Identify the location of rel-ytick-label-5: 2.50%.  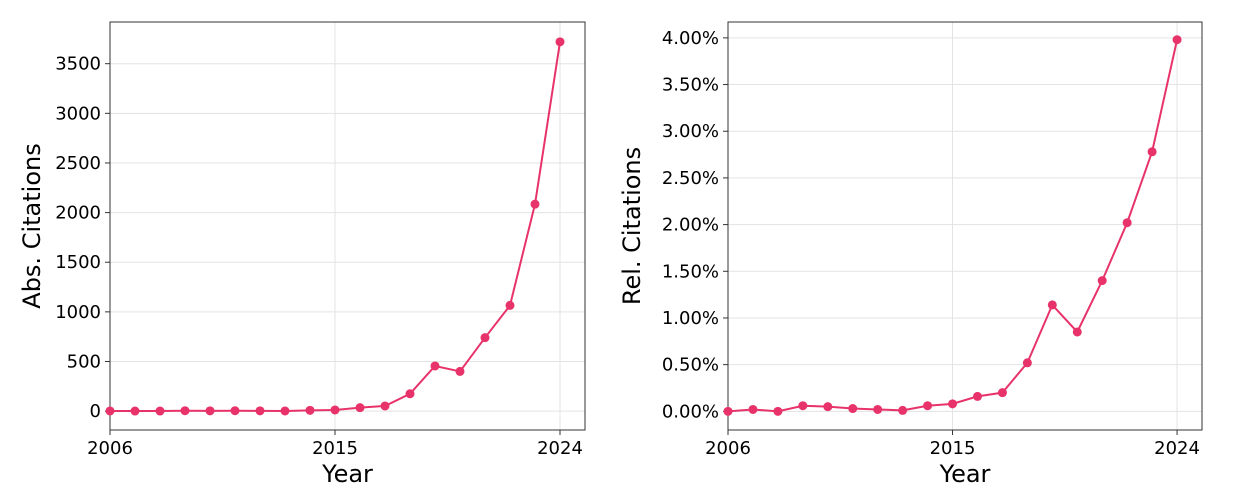
(690, 178).